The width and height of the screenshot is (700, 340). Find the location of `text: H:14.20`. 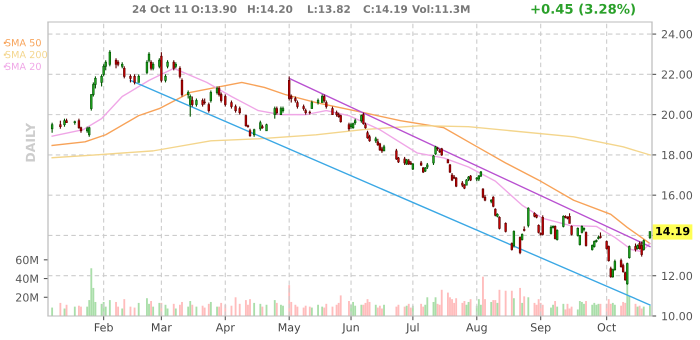

text: H:14.20 is located at coordinates (270, 9).